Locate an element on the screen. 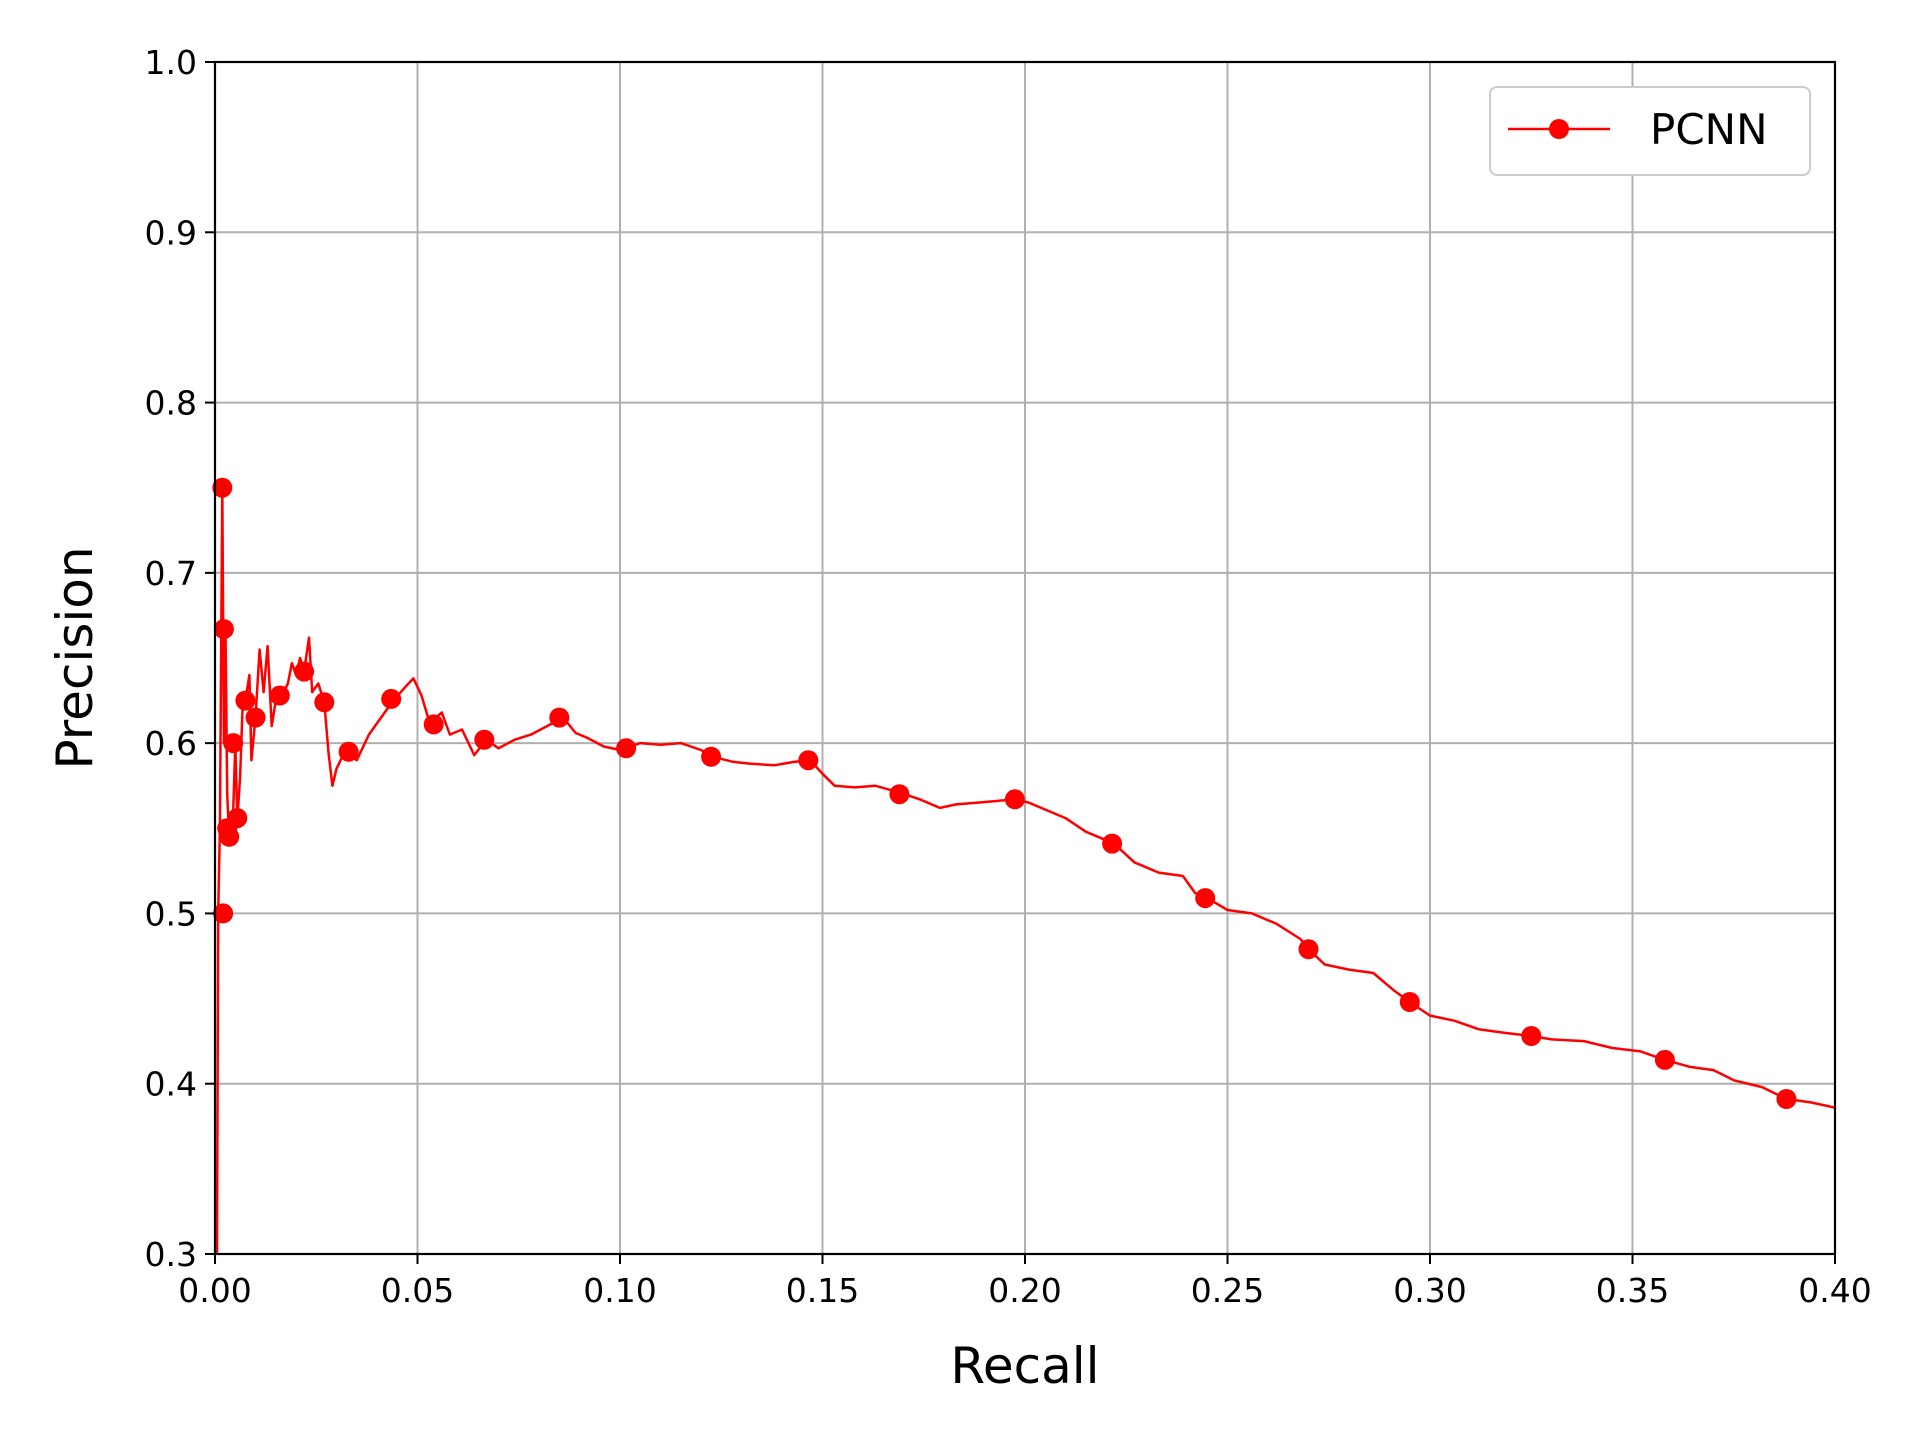 Image resolution: width=1920 pixels, height=1440 pixels. y-axis-title: Precision is located at coordinates (75, 657).